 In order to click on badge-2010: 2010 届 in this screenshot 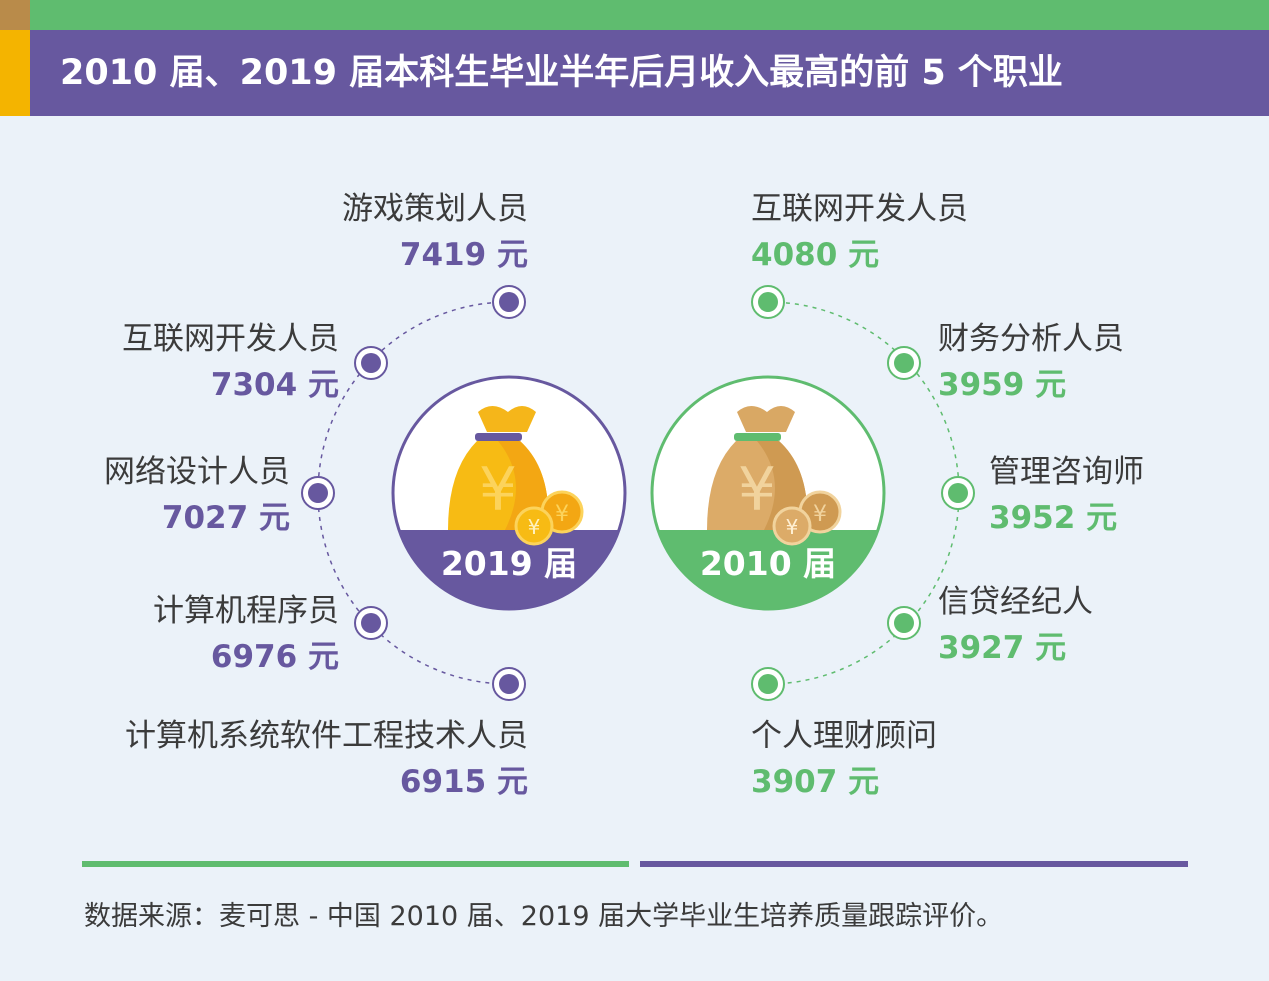, I will do `click(768, 563)`.